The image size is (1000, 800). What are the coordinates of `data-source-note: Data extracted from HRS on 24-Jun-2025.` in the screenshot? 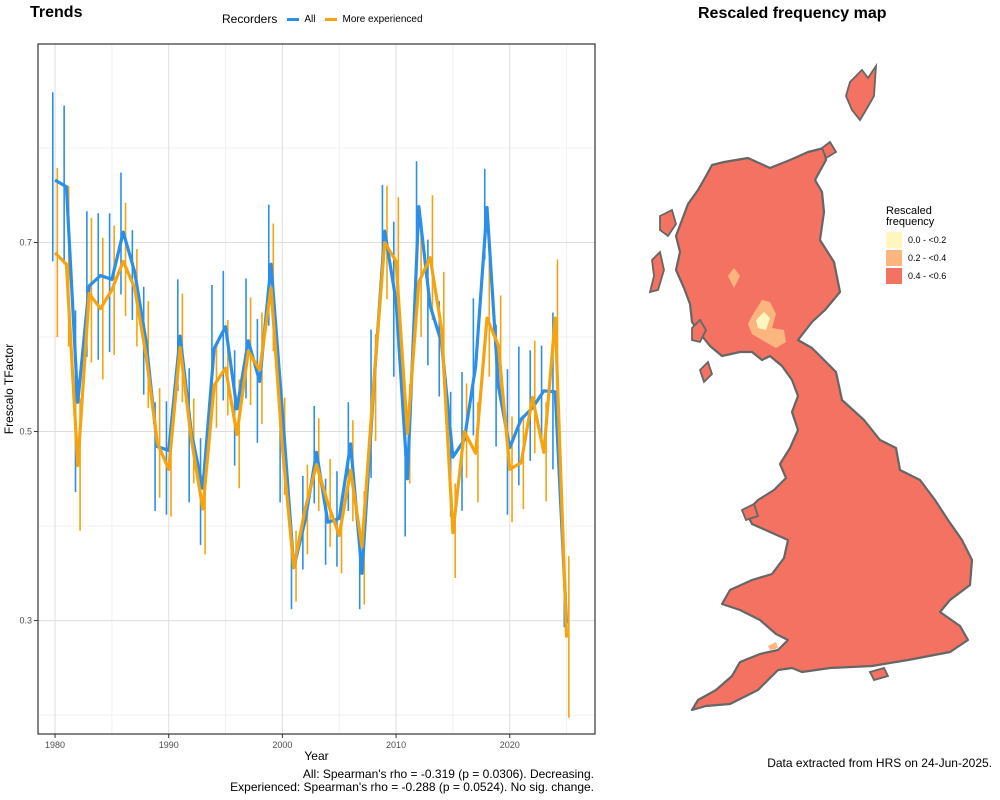 It's located at (879, 763).